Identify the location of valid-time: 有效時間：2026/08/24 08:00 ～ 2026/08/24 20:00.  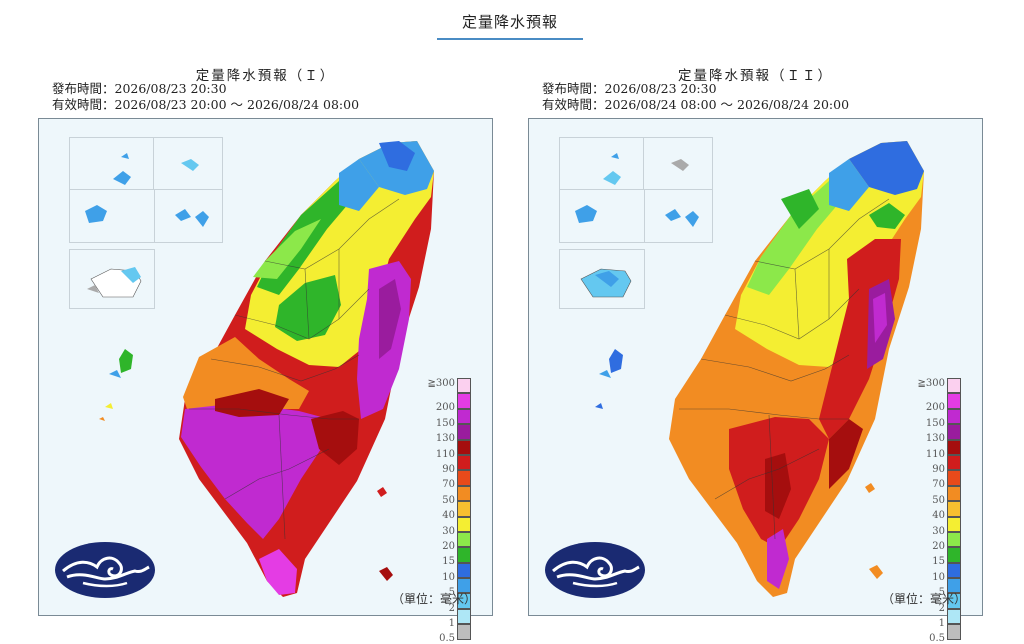
(696, 104).